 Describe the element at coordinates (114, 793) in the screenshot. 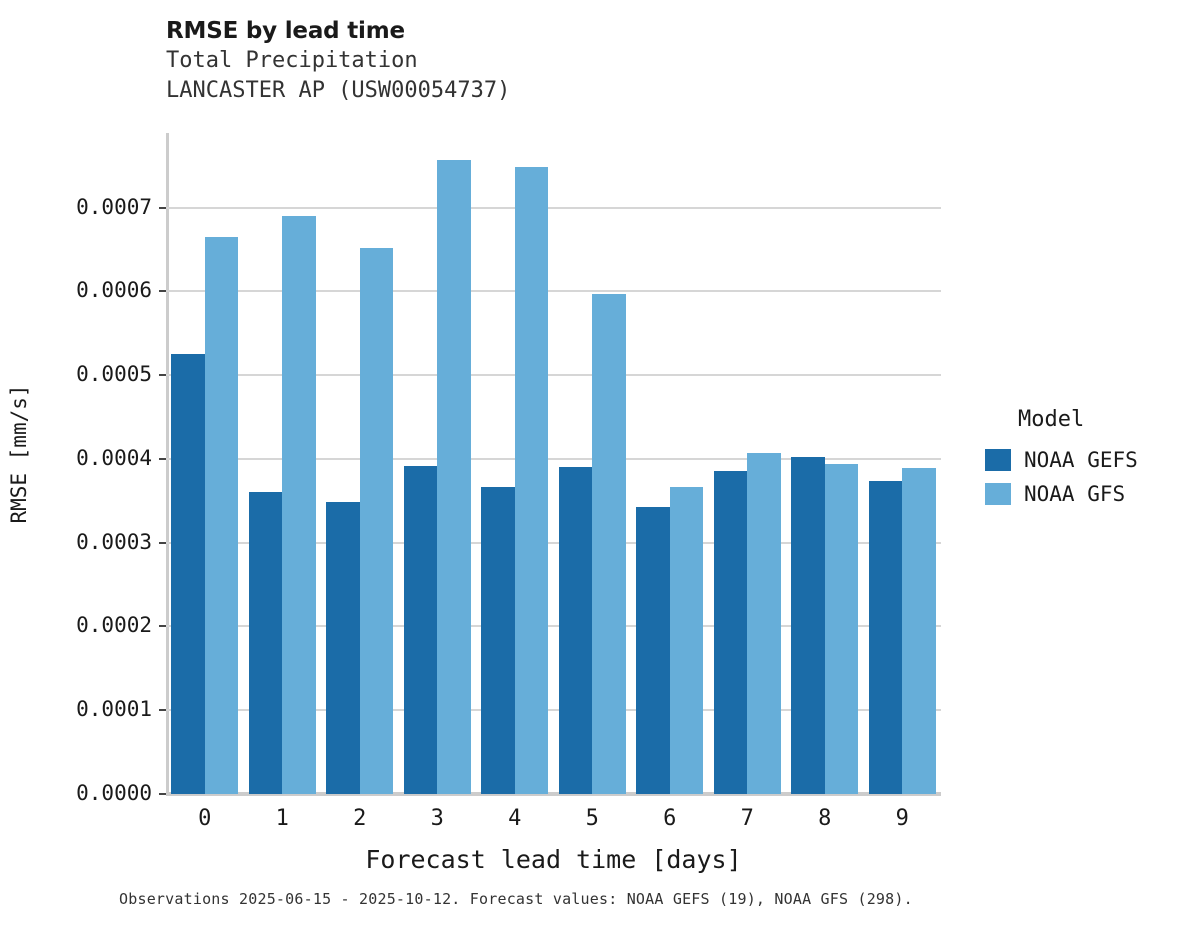

I see `y-axis-tick-label: 0.0000` at that location.